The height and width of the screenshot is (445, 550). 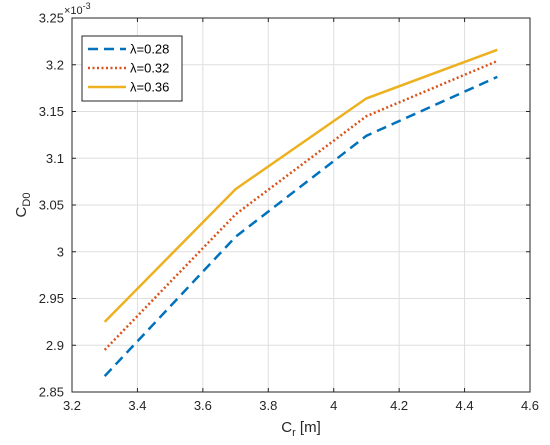 What do you see at coordinates (60, 251) in the screenshot?
I see `y-tick-label: 3` at bounding box center [60, 251].